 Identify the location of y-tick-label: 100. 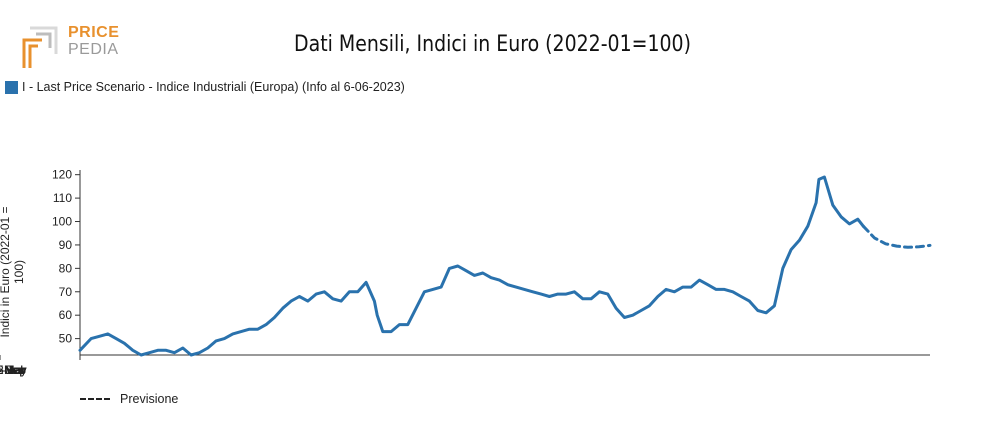
(62, 222).